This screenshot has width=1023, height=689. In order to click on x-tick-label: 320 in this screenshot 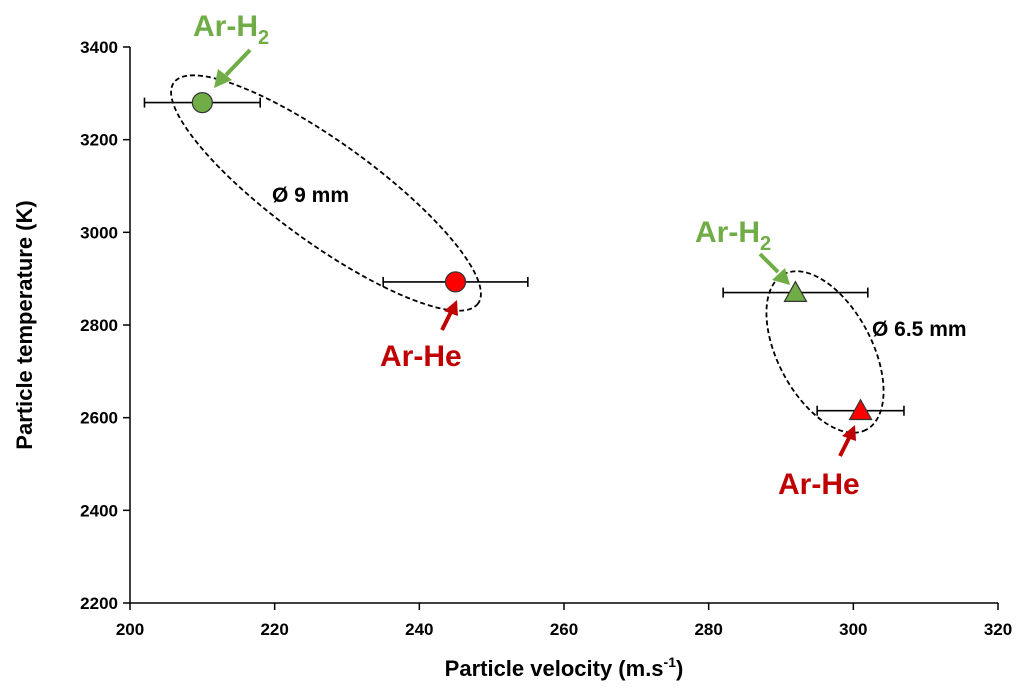, I will do `click(998, 629)`.